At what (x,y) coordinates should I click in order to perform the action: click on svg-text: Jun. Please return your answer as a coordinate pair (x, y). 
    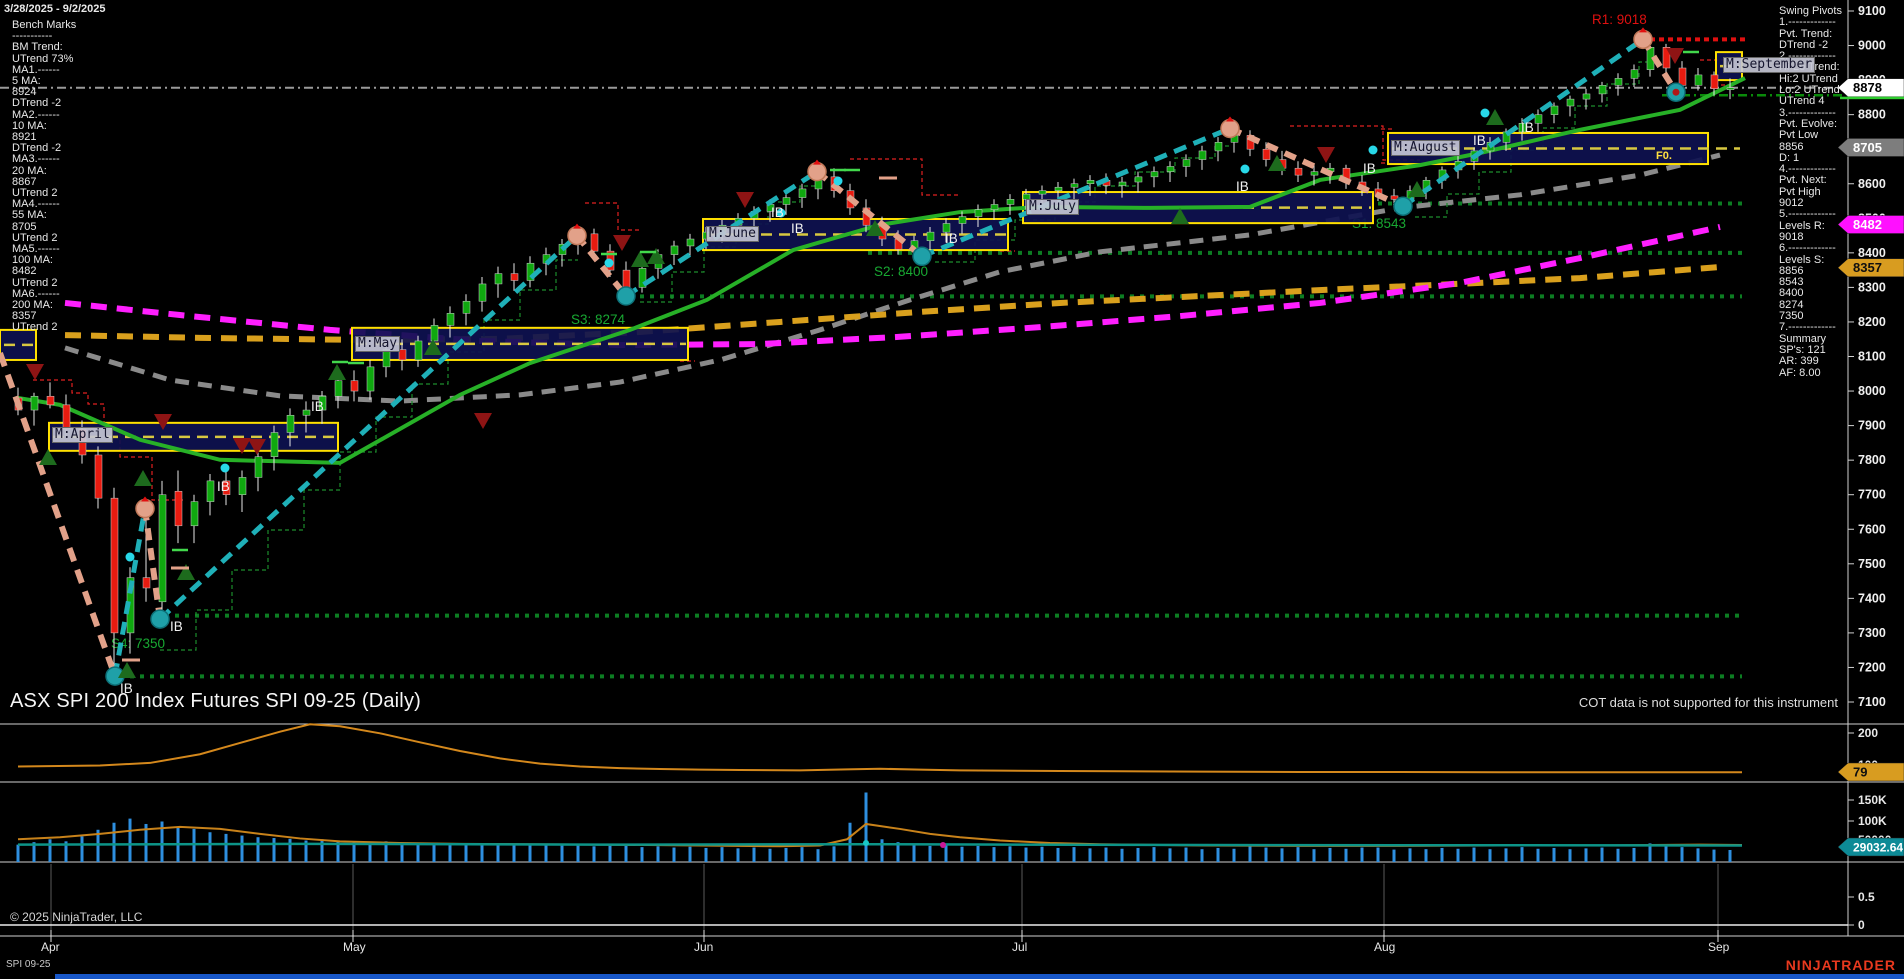
    Looking at the image, I should click on (703, 947).